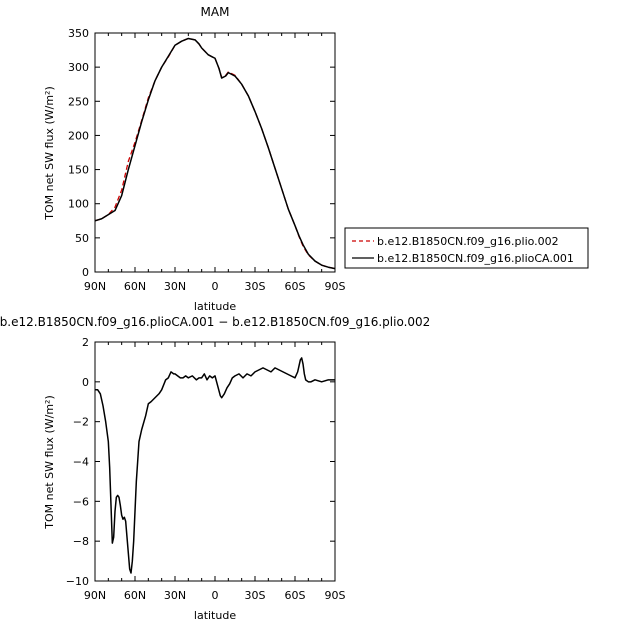 This screenshot has height=628, width=628. I want to click on bottom-x-tick-label: 90S, so click(335, 595).